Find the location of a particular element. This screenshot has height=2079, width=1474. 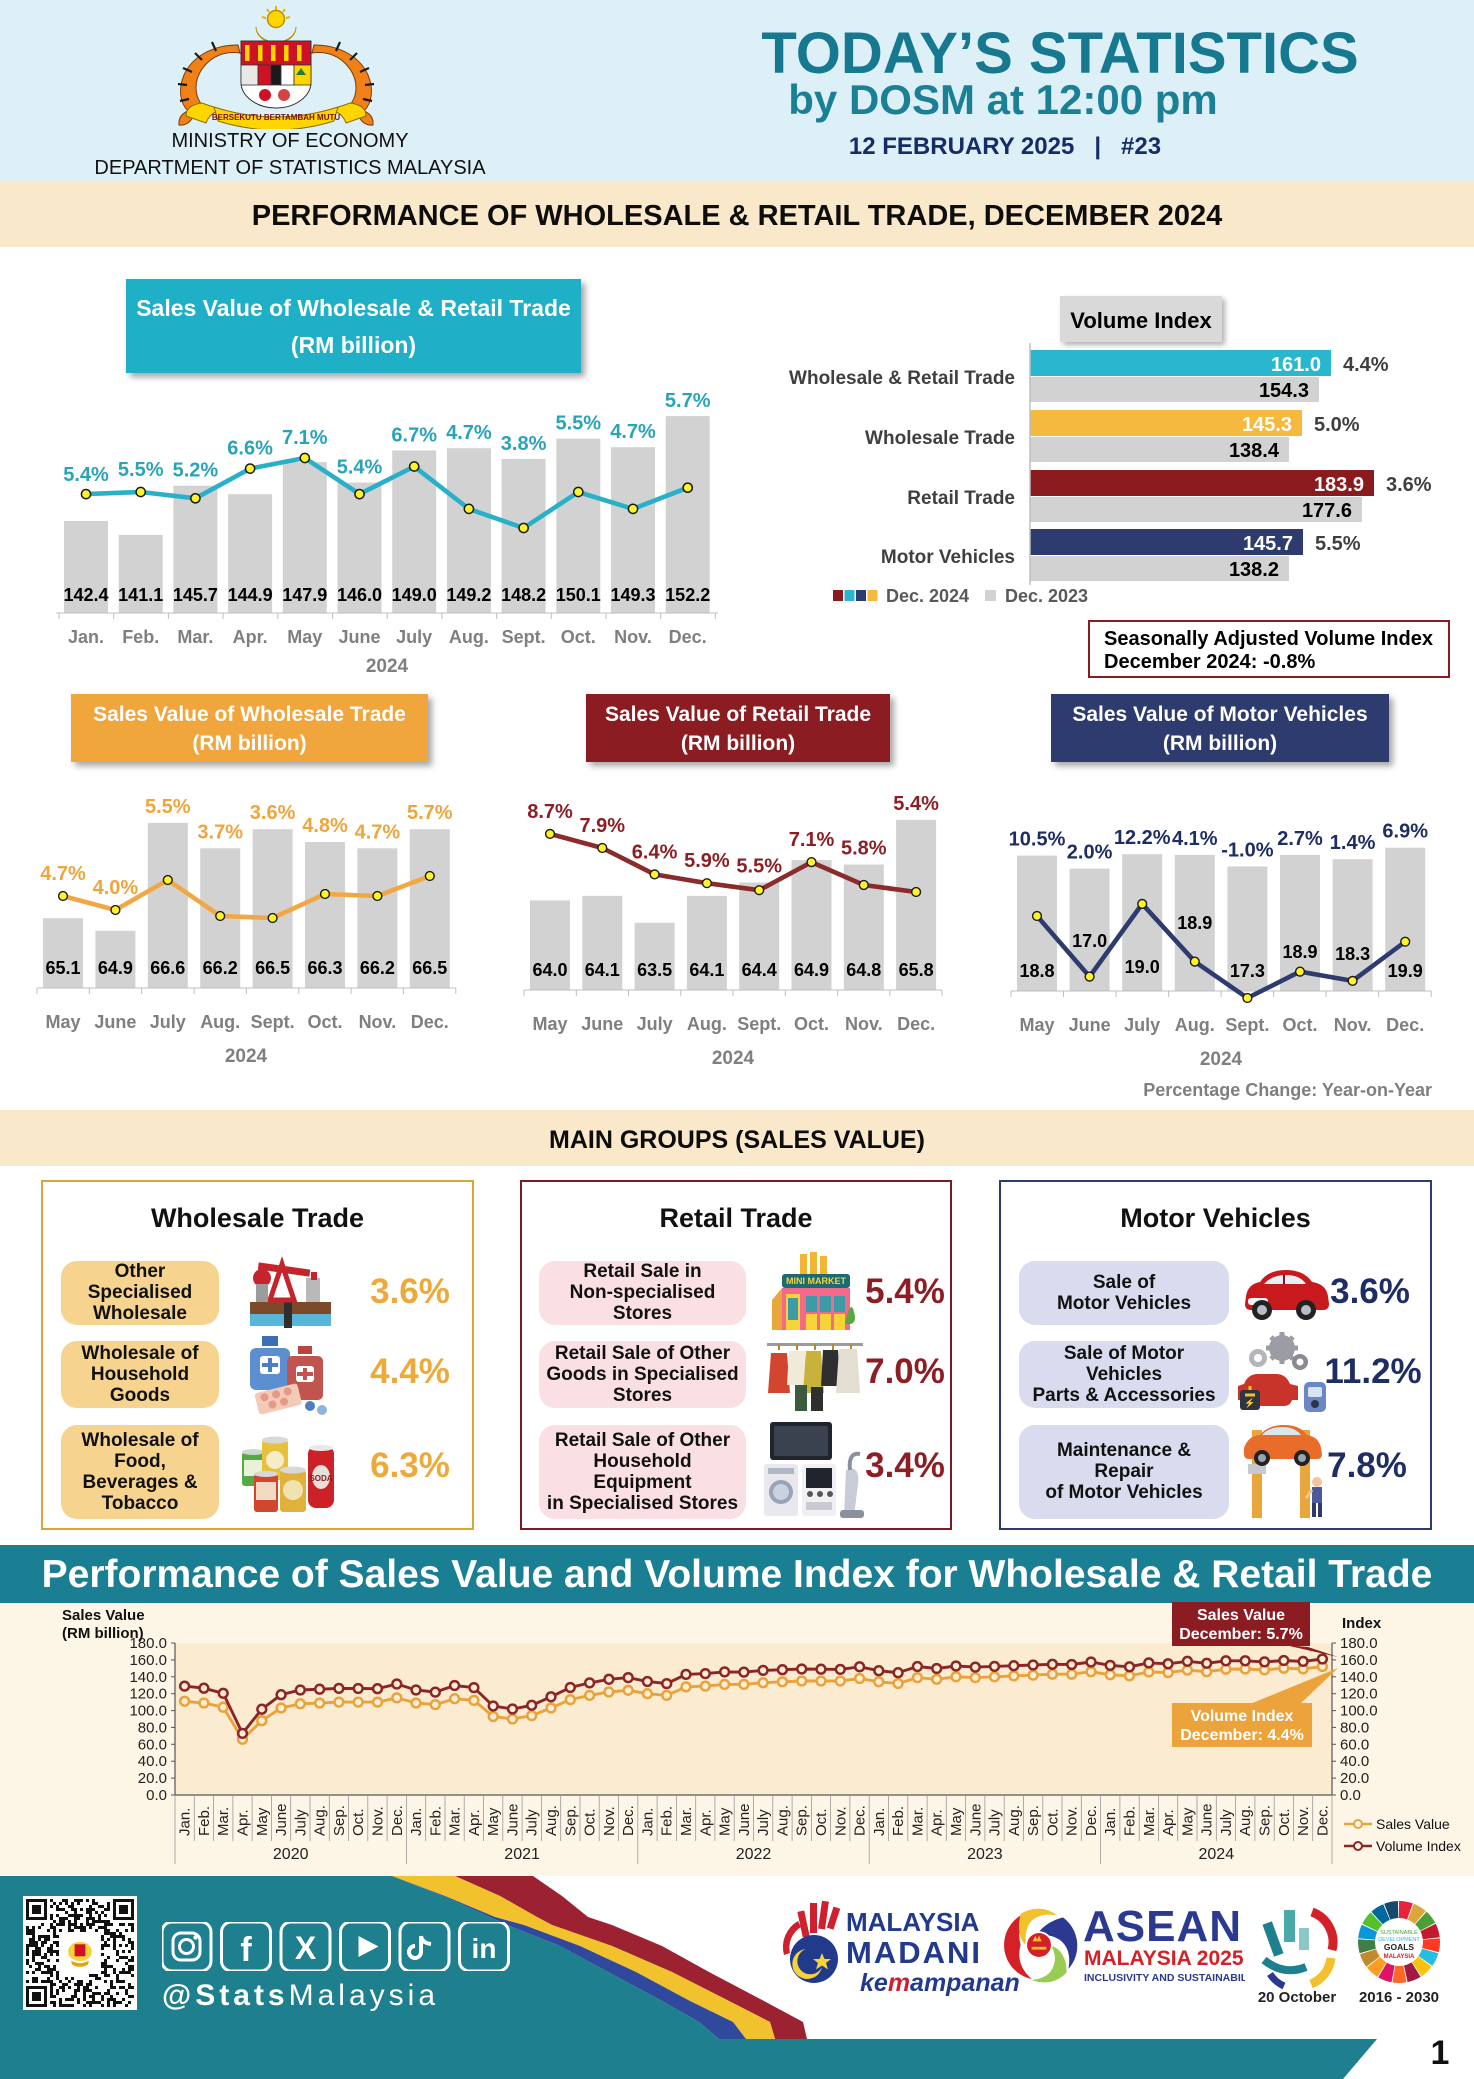

svg-text: 80.0 is located at coordinates (1354, 1727).